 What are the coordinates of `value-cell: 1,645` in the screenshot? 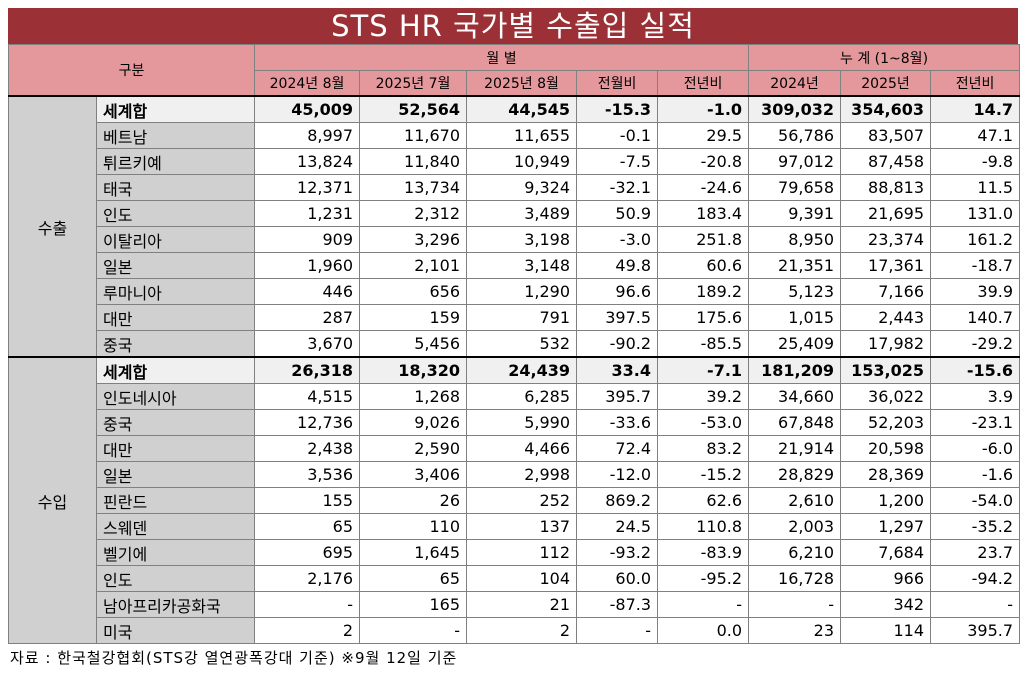 It's located at (413, 552).